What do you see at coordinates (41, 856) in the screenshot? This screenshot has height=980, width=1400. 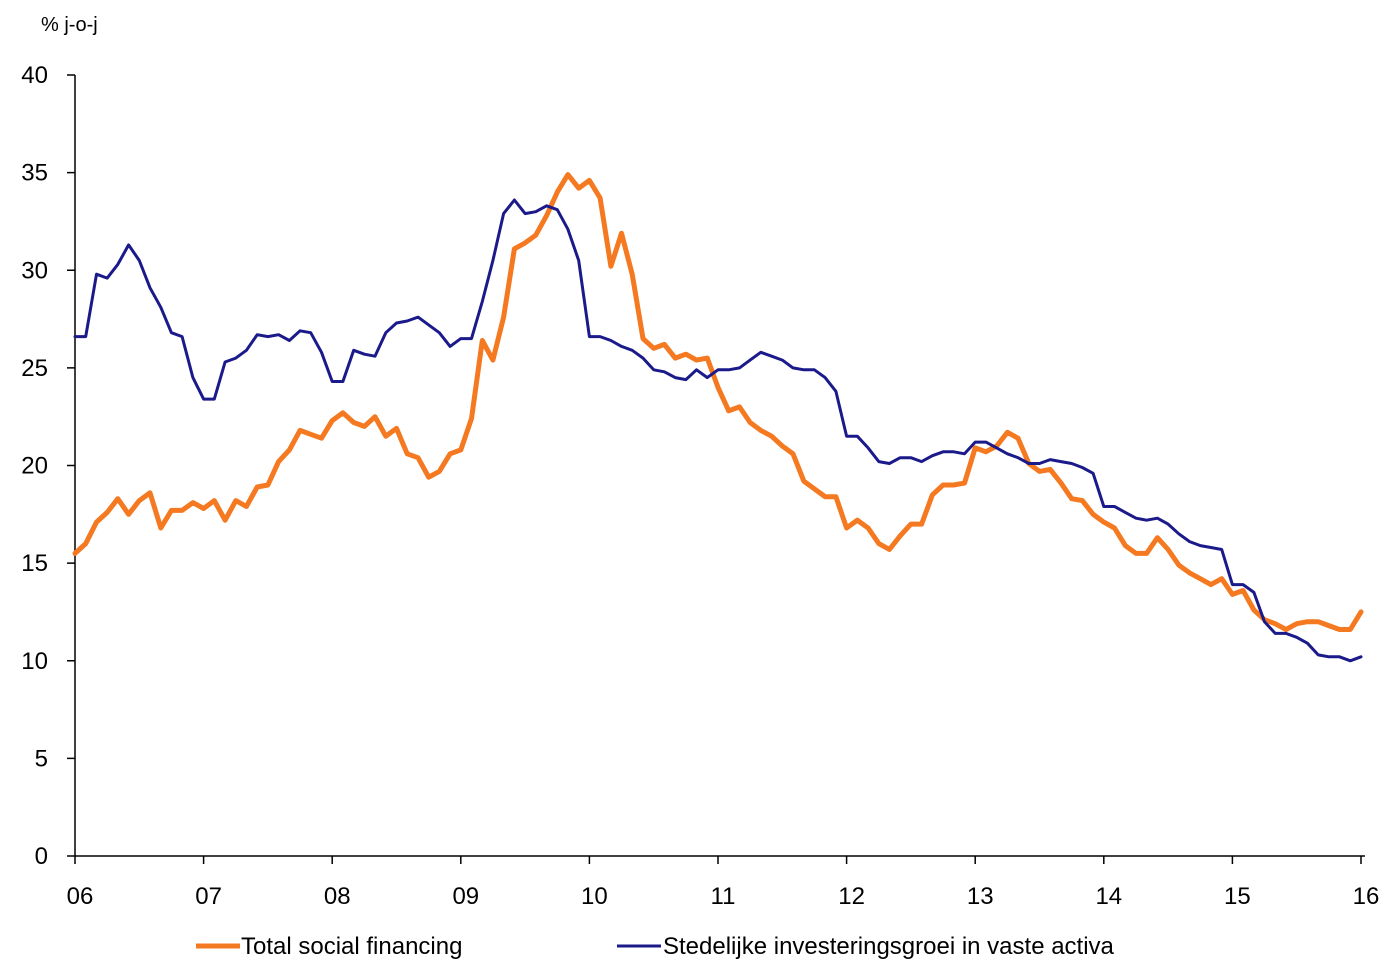 I see `y-tick-label: 0` at bounding box center [41, 856].